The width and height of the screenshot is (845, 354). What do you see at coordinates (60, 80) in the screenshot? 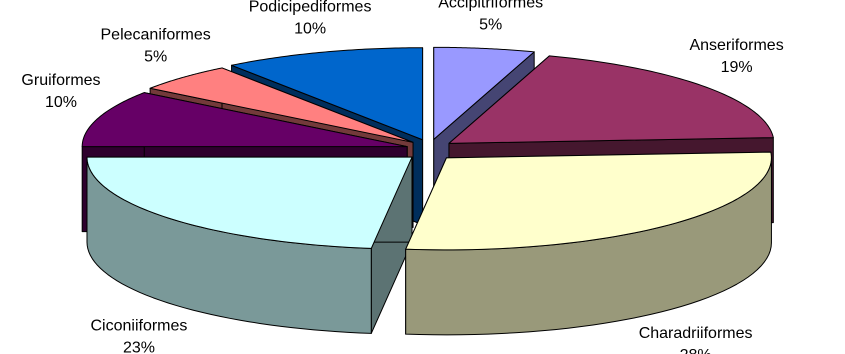
I see `slice-label-name: Gruiformes` at bounding box center [60, 80].